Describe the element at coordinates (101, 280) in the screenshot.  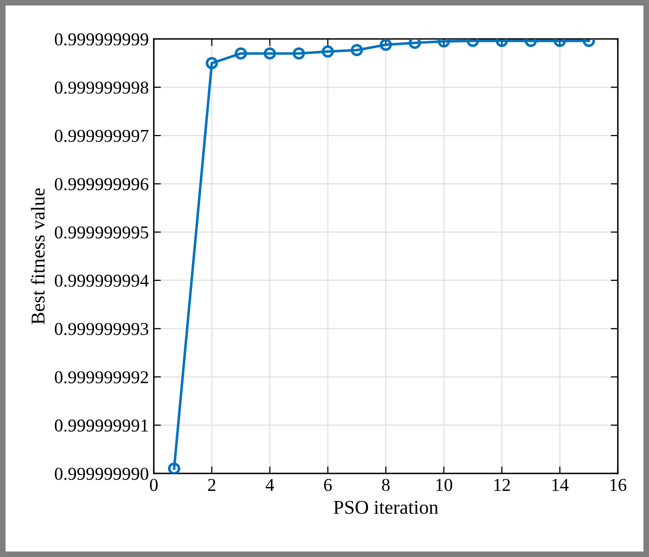
I see `y-tick-label: 0.999999994` at that location.